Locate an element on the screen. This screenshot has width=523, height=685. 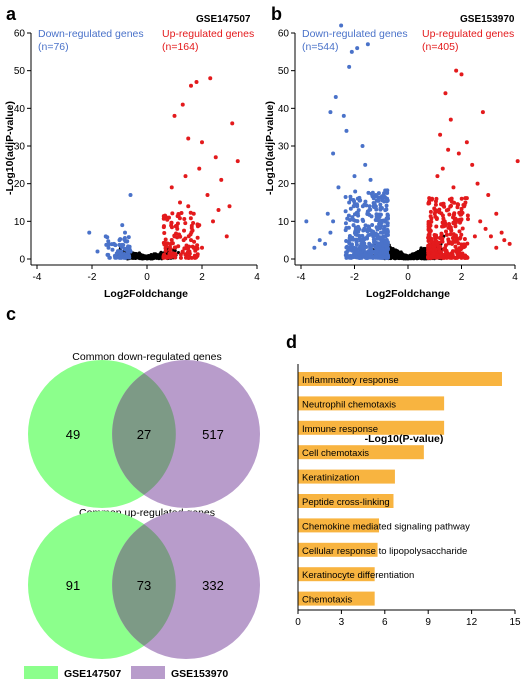
volcano-a-y-tick-label: 30 is located at coordinates (20, 147).